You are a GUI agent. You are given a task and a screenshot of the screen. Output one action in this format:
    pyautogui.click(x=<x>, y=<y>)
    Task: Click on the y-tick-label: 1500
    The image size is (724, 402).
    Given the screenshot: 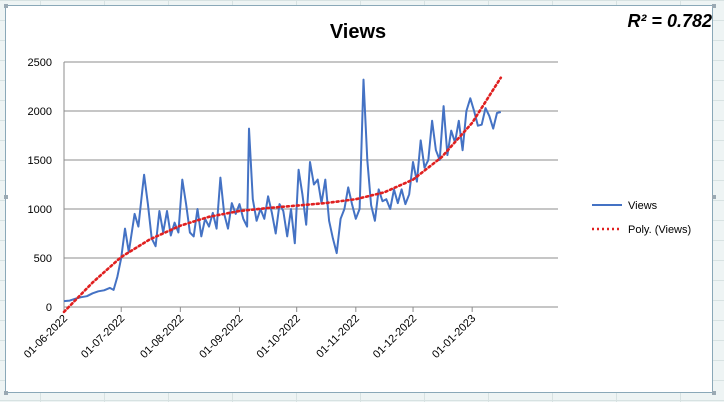 What is the action you would take?
    pyautogui.click(x=40, y=161)
    